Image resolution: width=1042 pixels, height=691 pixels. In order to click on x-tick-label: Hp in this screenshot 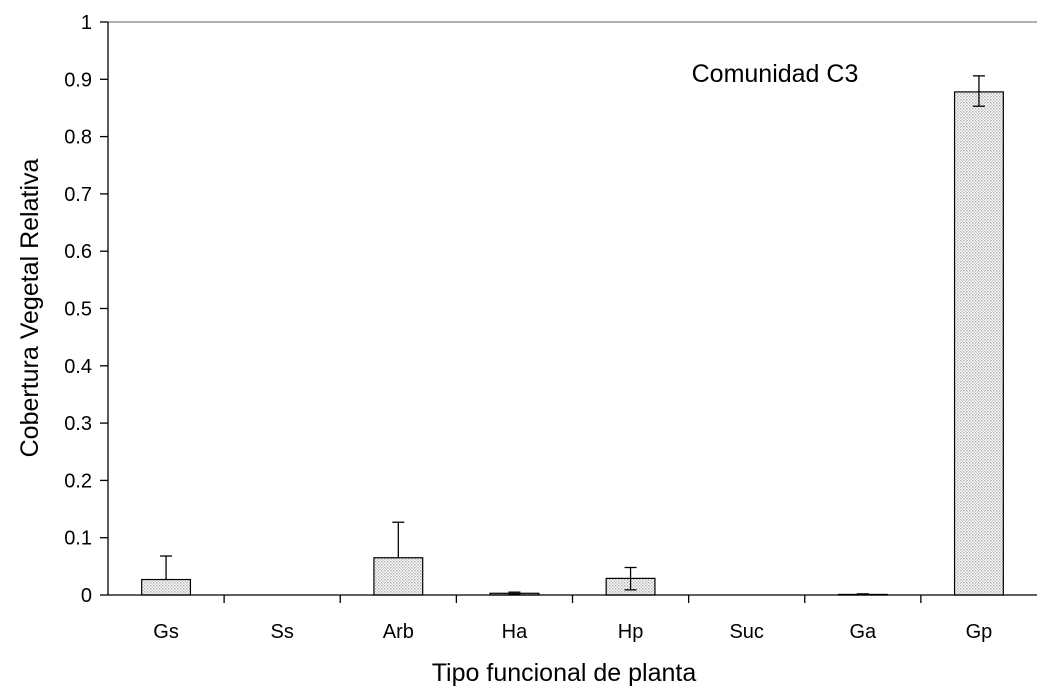, I will do `click(631, 632)`.